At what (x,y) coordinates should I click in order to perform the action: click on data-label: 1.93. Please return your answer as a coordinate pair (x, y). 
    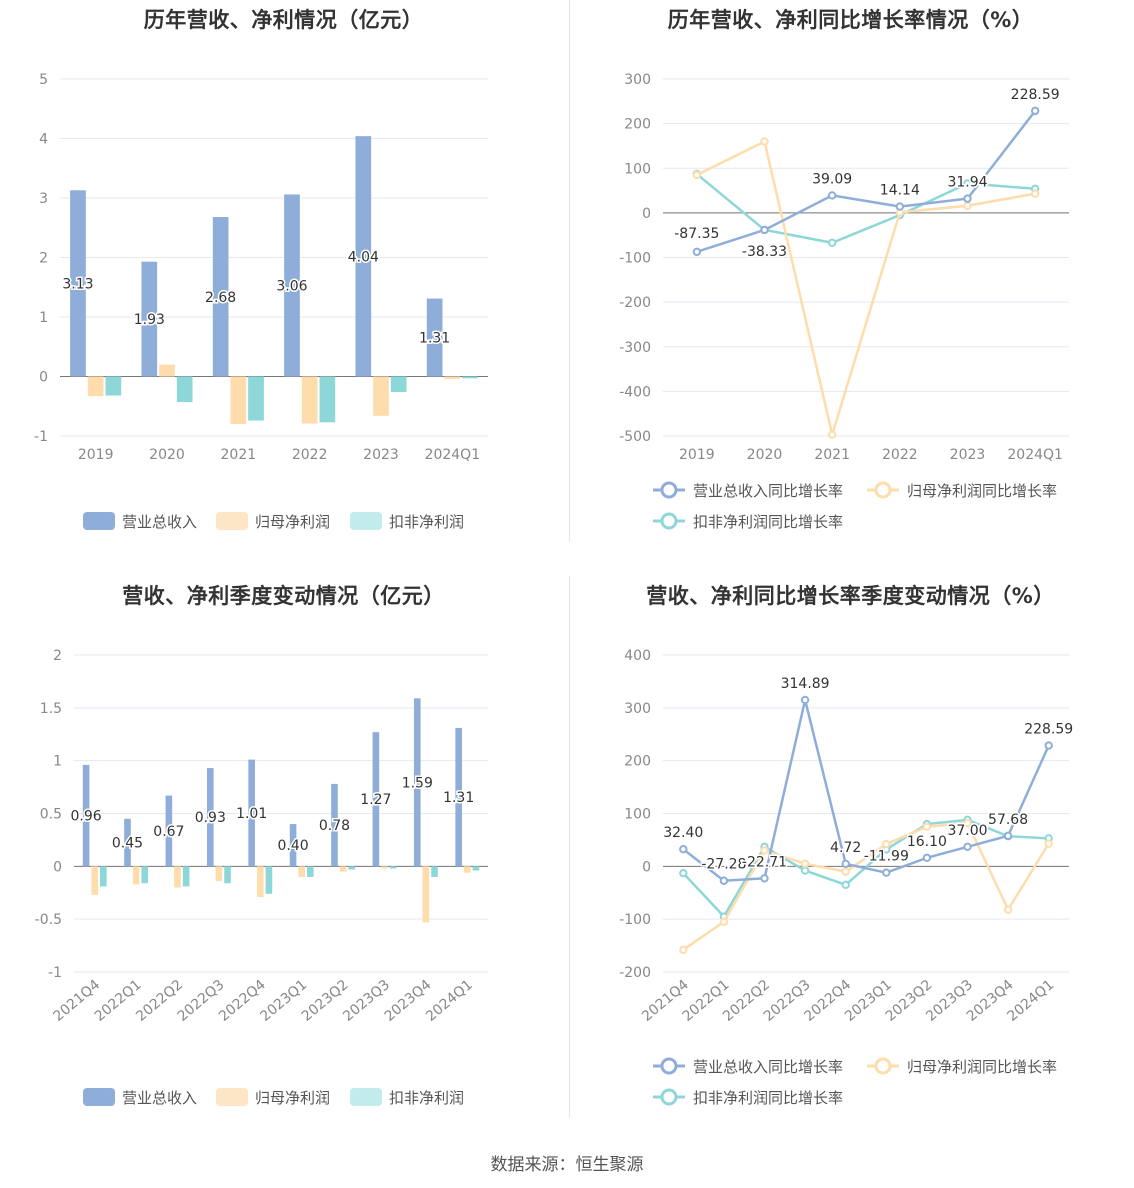
    Looking at the image, I should click on (149, 320).